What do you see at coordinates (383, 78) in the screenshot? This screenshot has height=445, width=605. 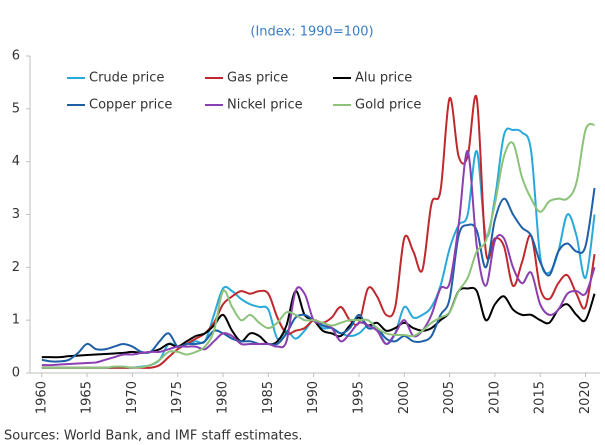 I see `legend-label: Alu price` at bounding box center [383, 78].